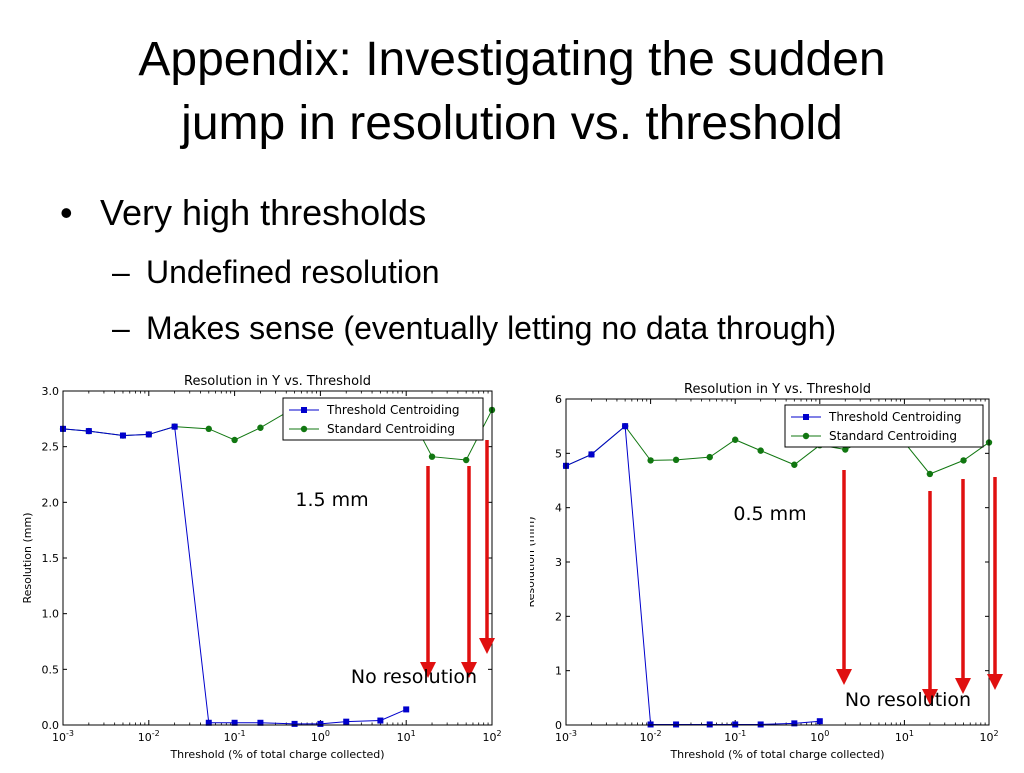  Describe the element at coordinates (51, 447) in the screenshot. I see `y-tick-label: 2.5` at that location.